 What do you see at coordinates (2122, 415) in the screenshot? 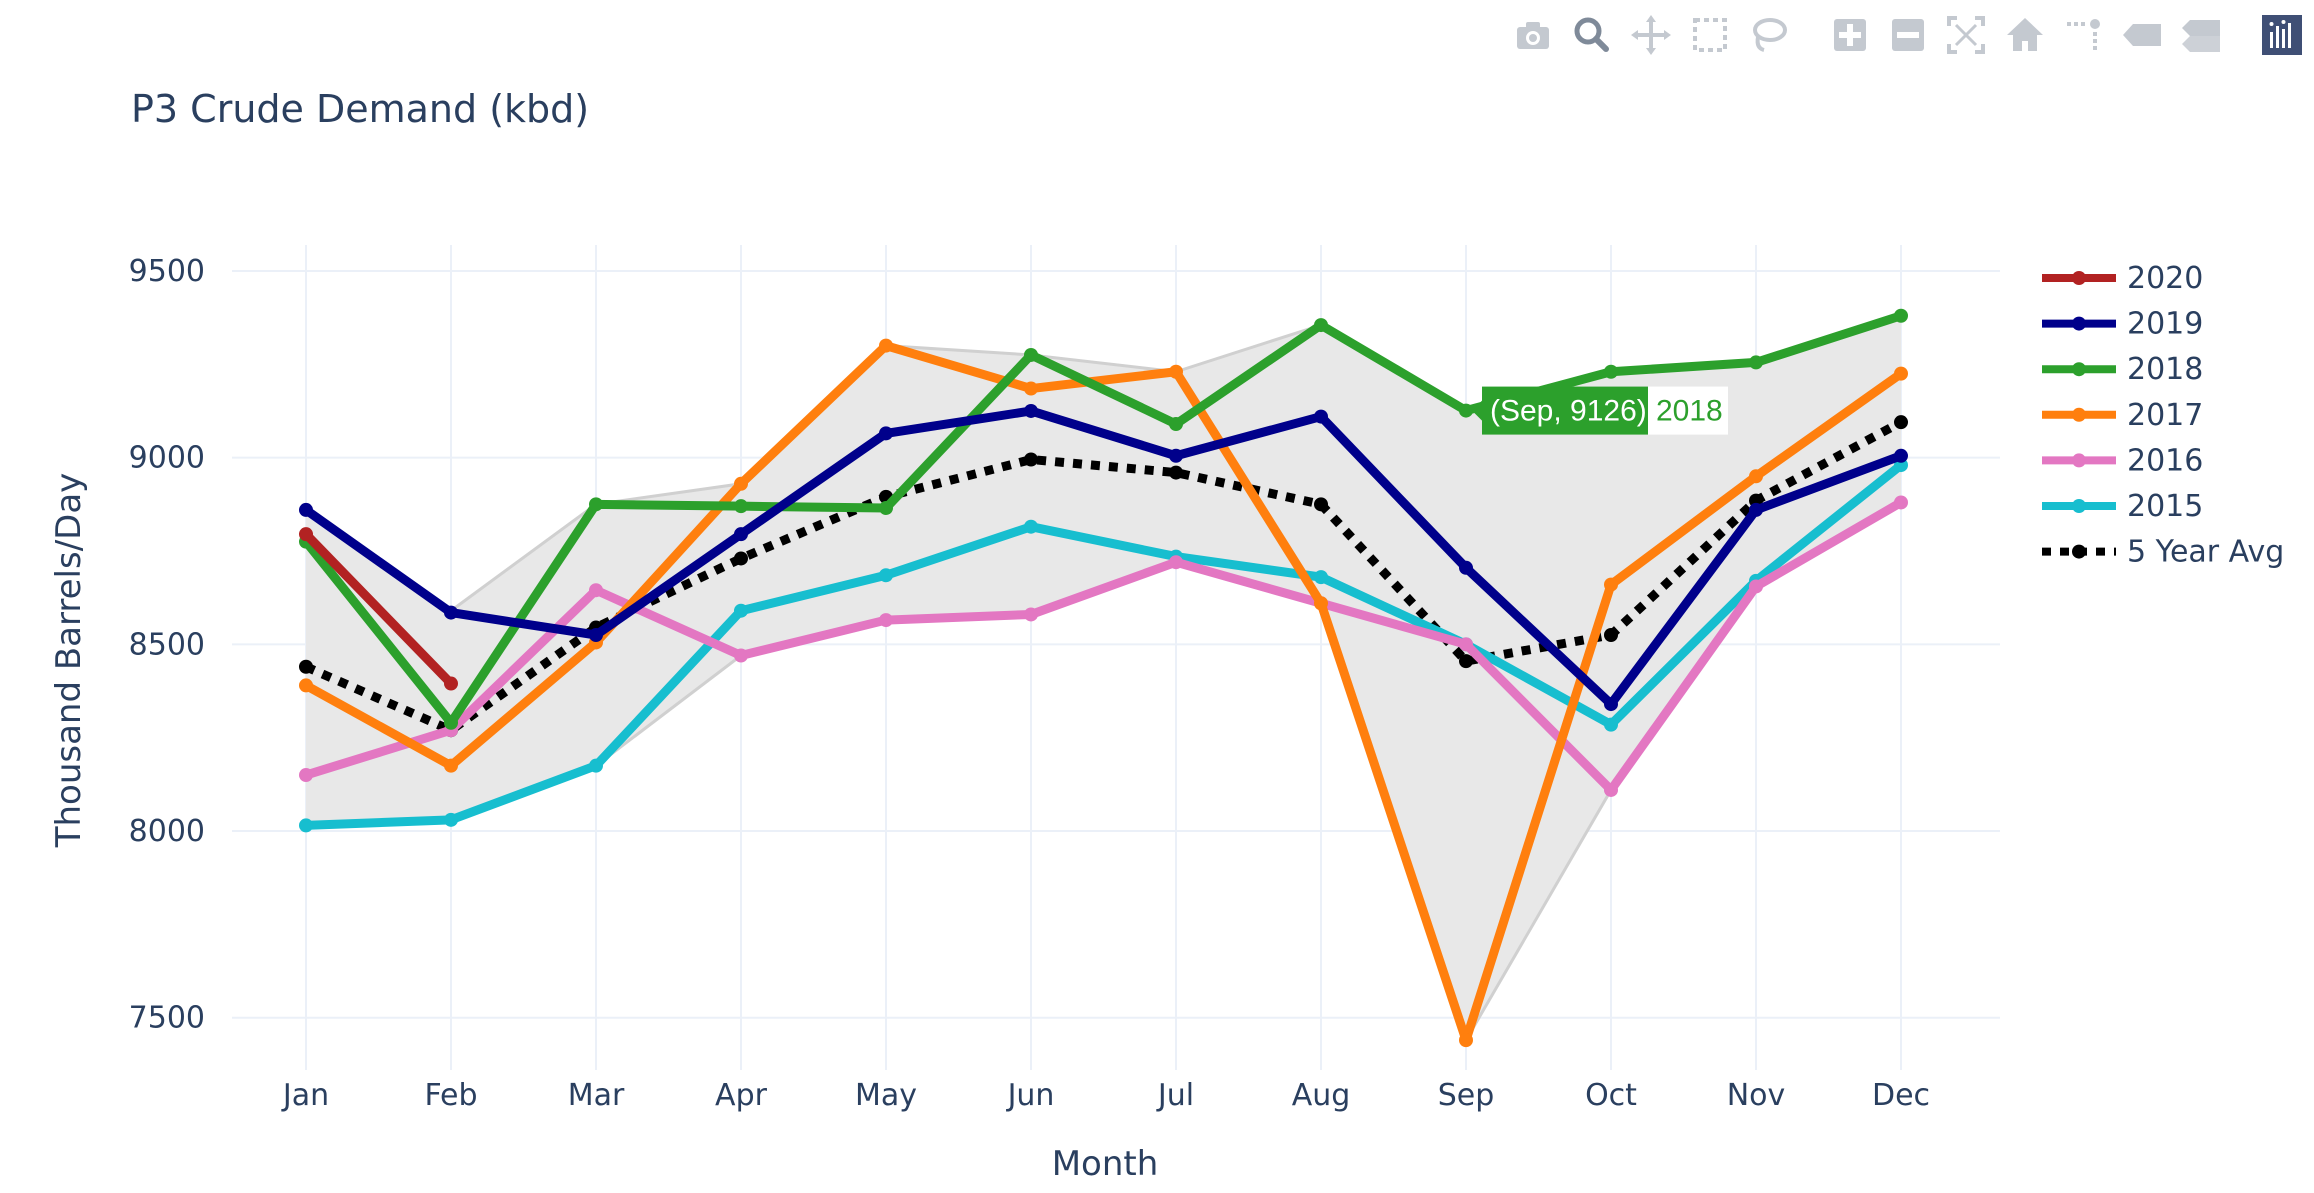
I see `legend-item-2017: 2017` at bounding box center [2122, 415].